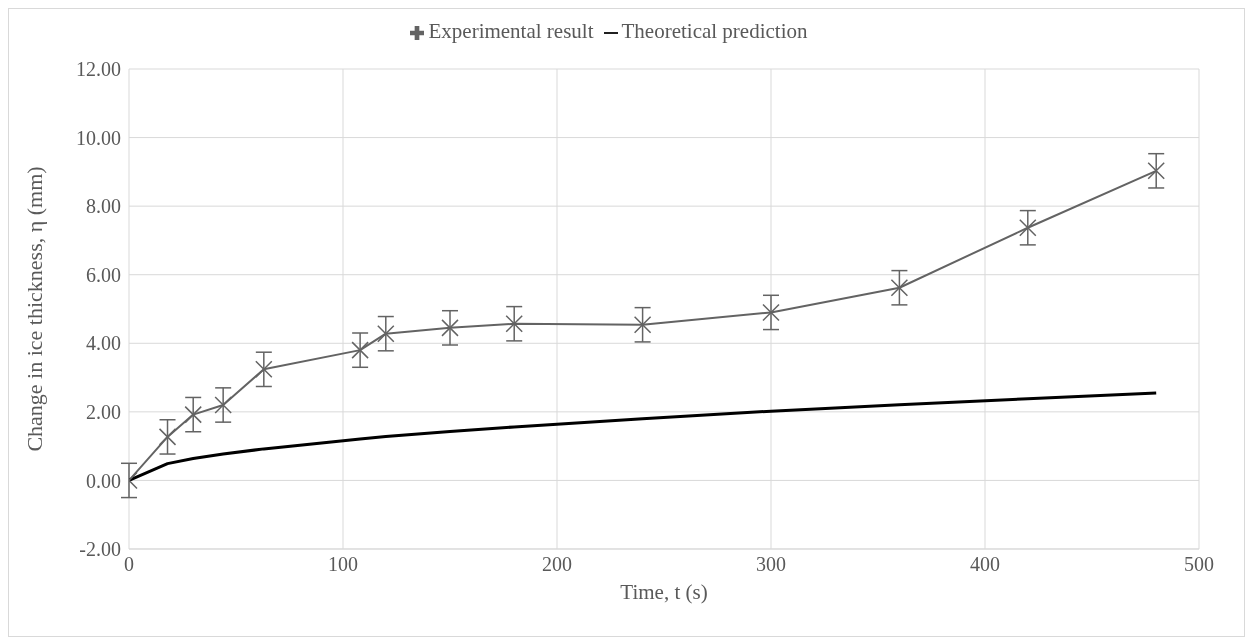 This screenshot has width=1251, height=643. I want to click on y-tick-label: 4.00, so click(103, 343).